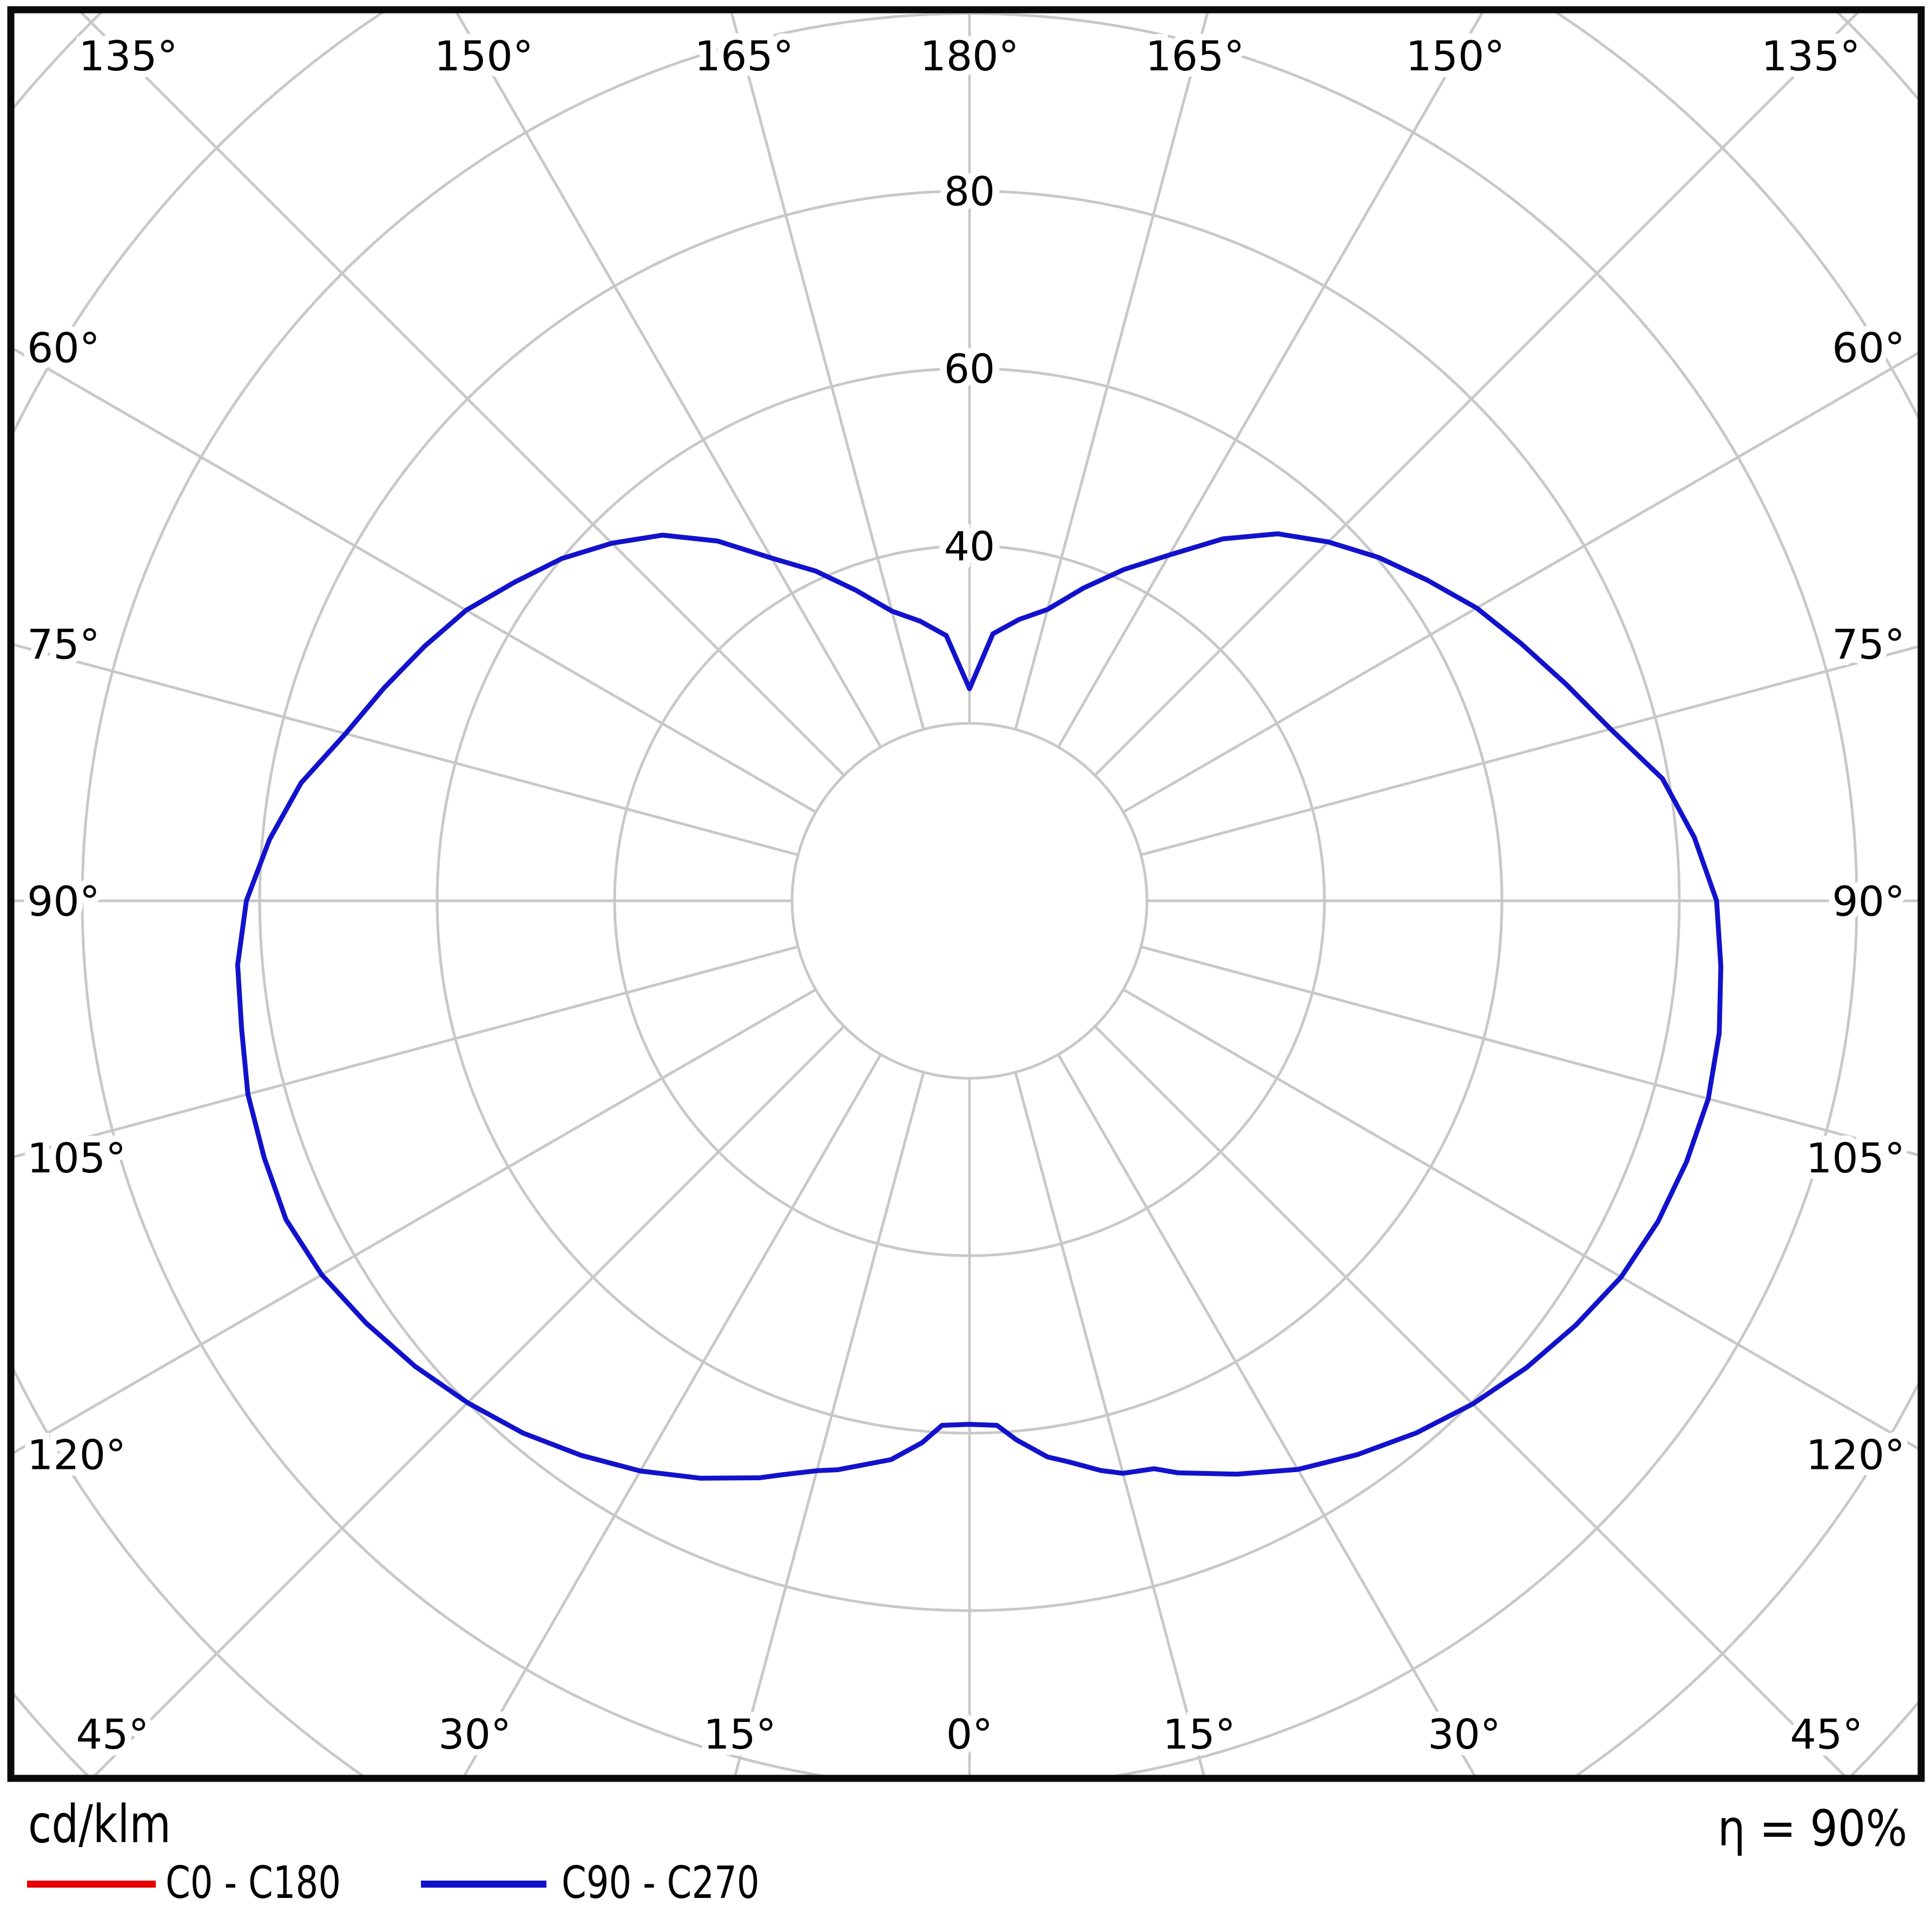 The width and height of the screenshot is (1932, 1932). Describe the element at coordinates (829, 1423) in the screenshot. I see `grid-spoke-15-left` at that location.